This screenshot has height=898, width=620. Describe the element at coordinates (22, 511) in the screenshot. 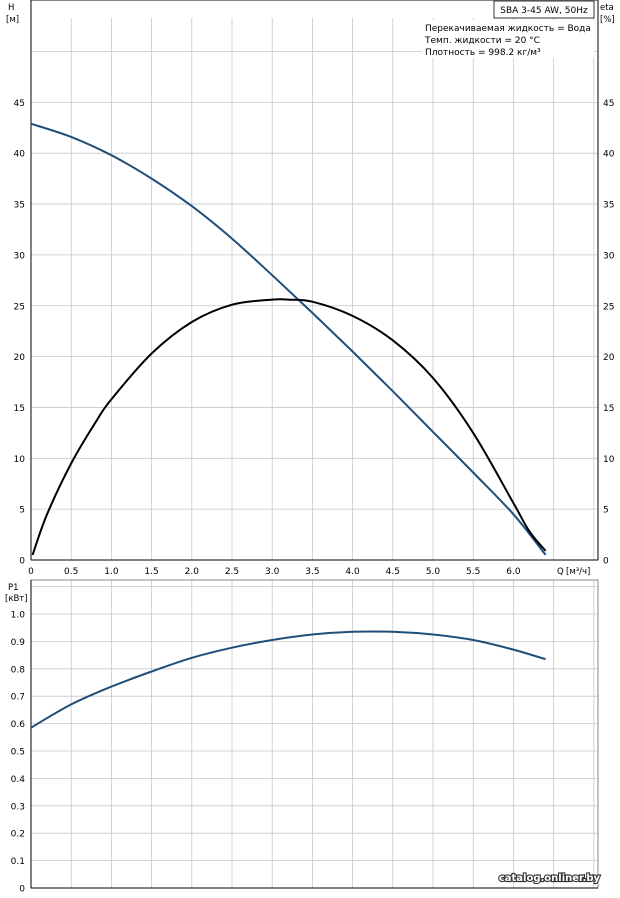

I see `y-left-tick-label: 5` at that location.